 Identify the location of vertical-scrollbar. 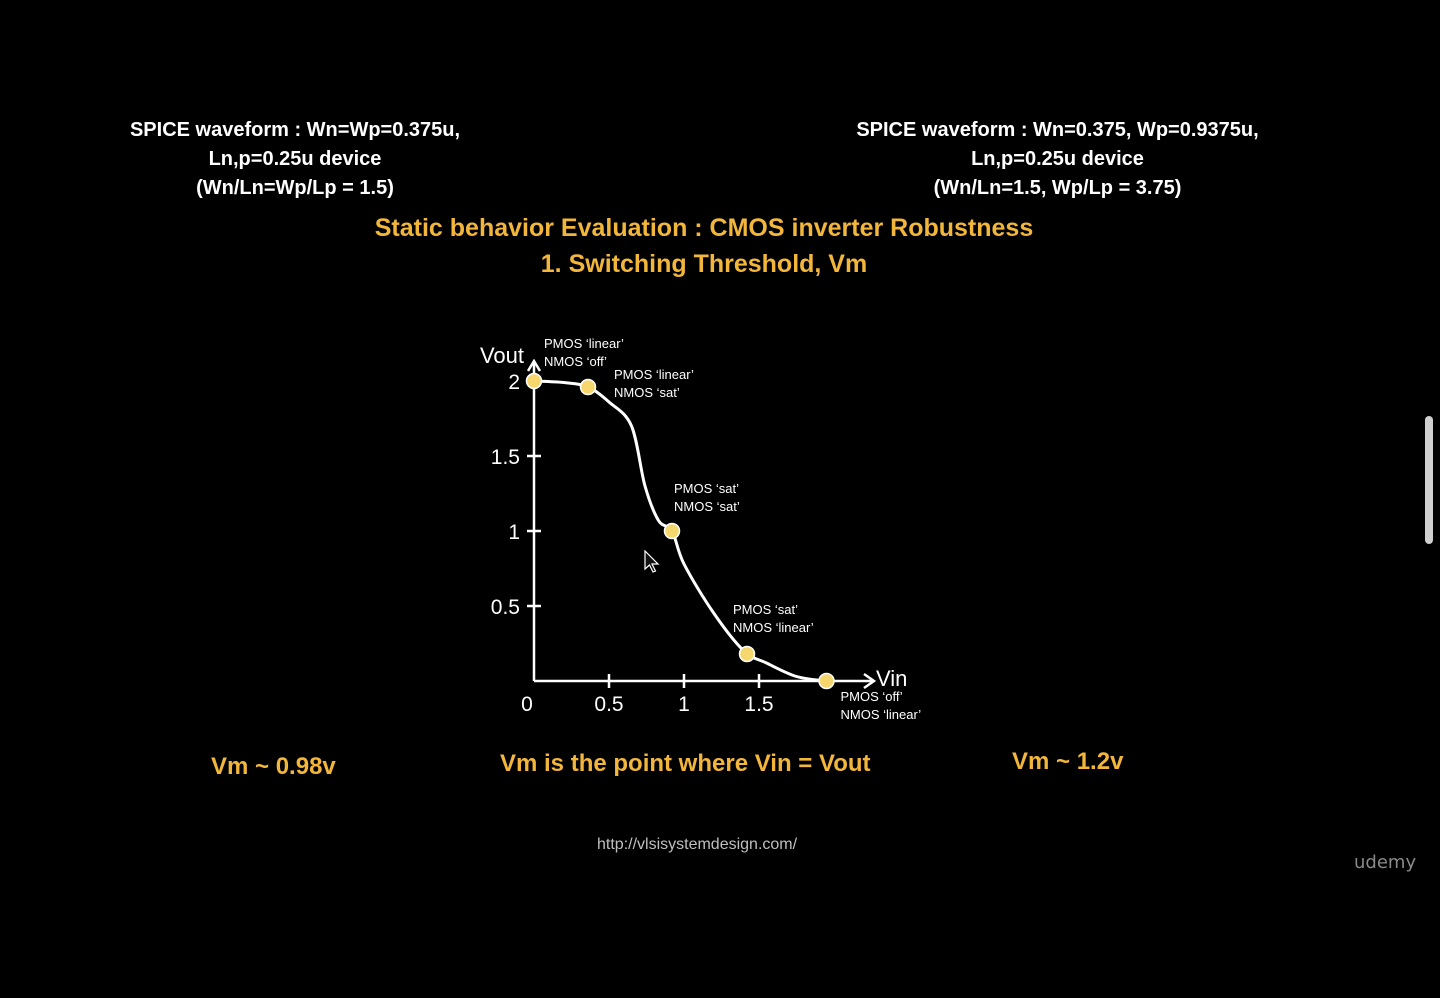
(1429, 480).